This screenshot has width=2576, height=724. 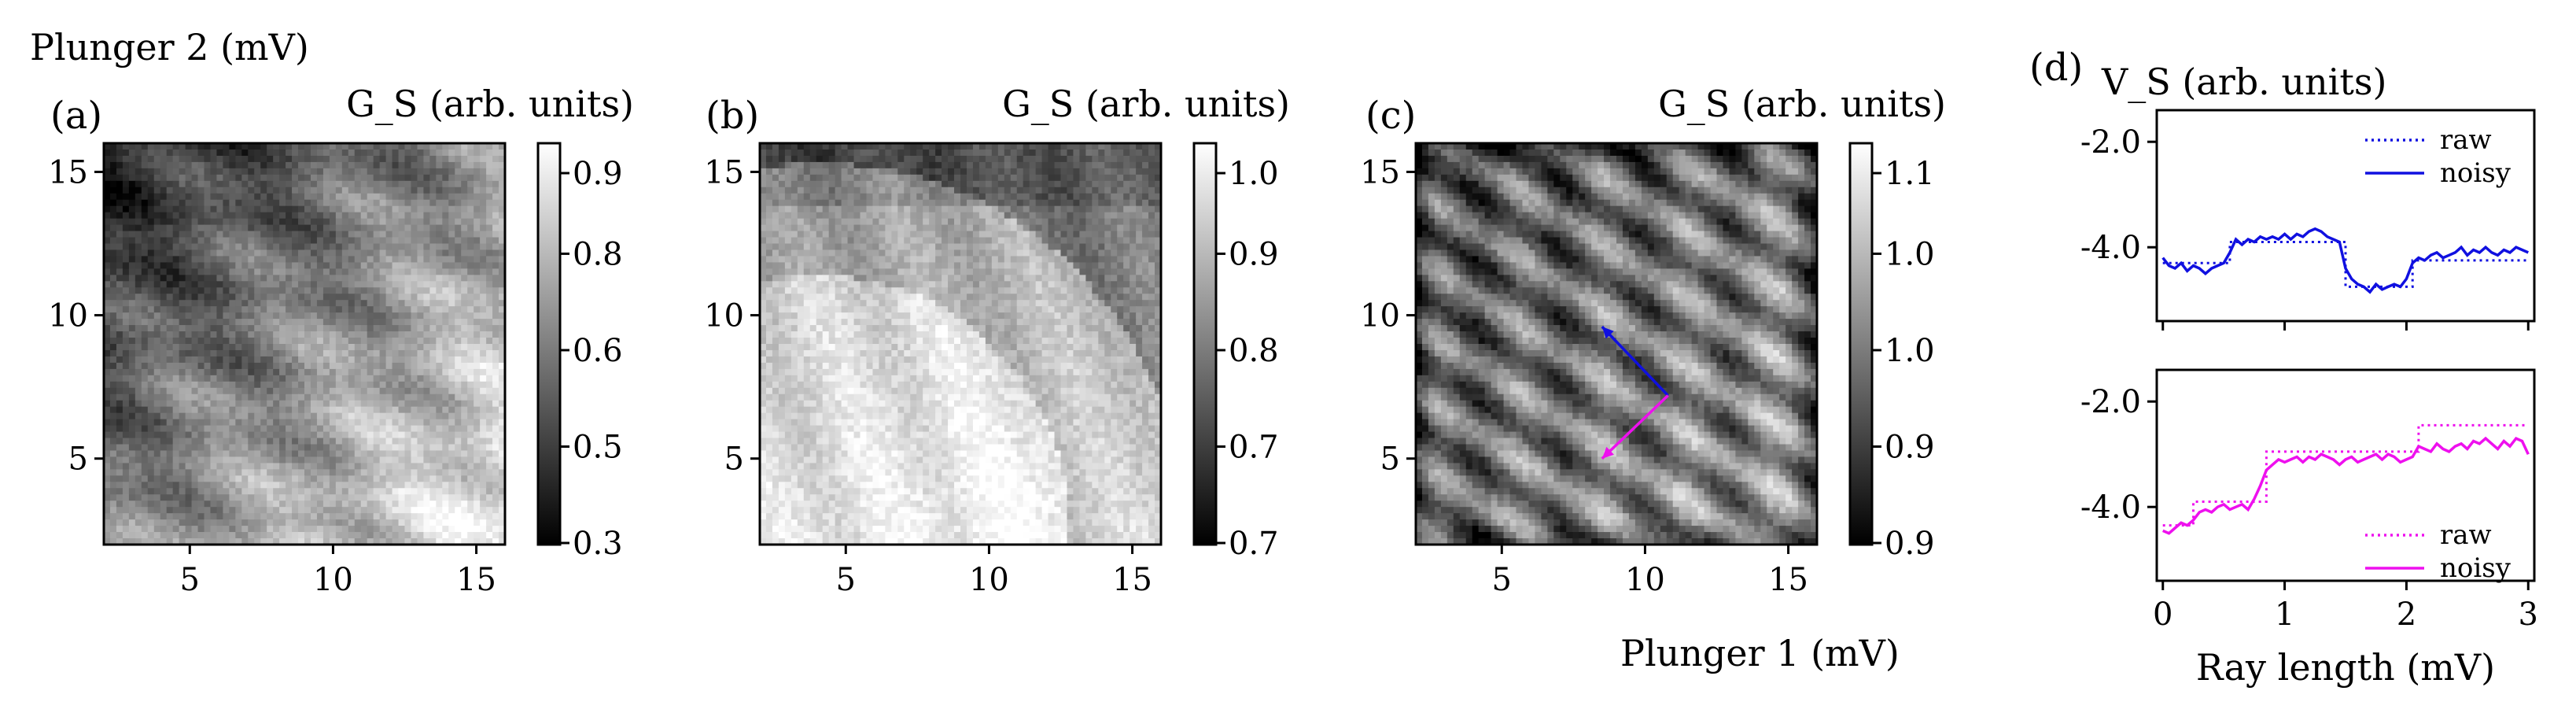 What do you see at coordinates (598, 544) in the screenshot?
I see `colorbar-tick-label: 0.3` at bounding box center [598, 544].